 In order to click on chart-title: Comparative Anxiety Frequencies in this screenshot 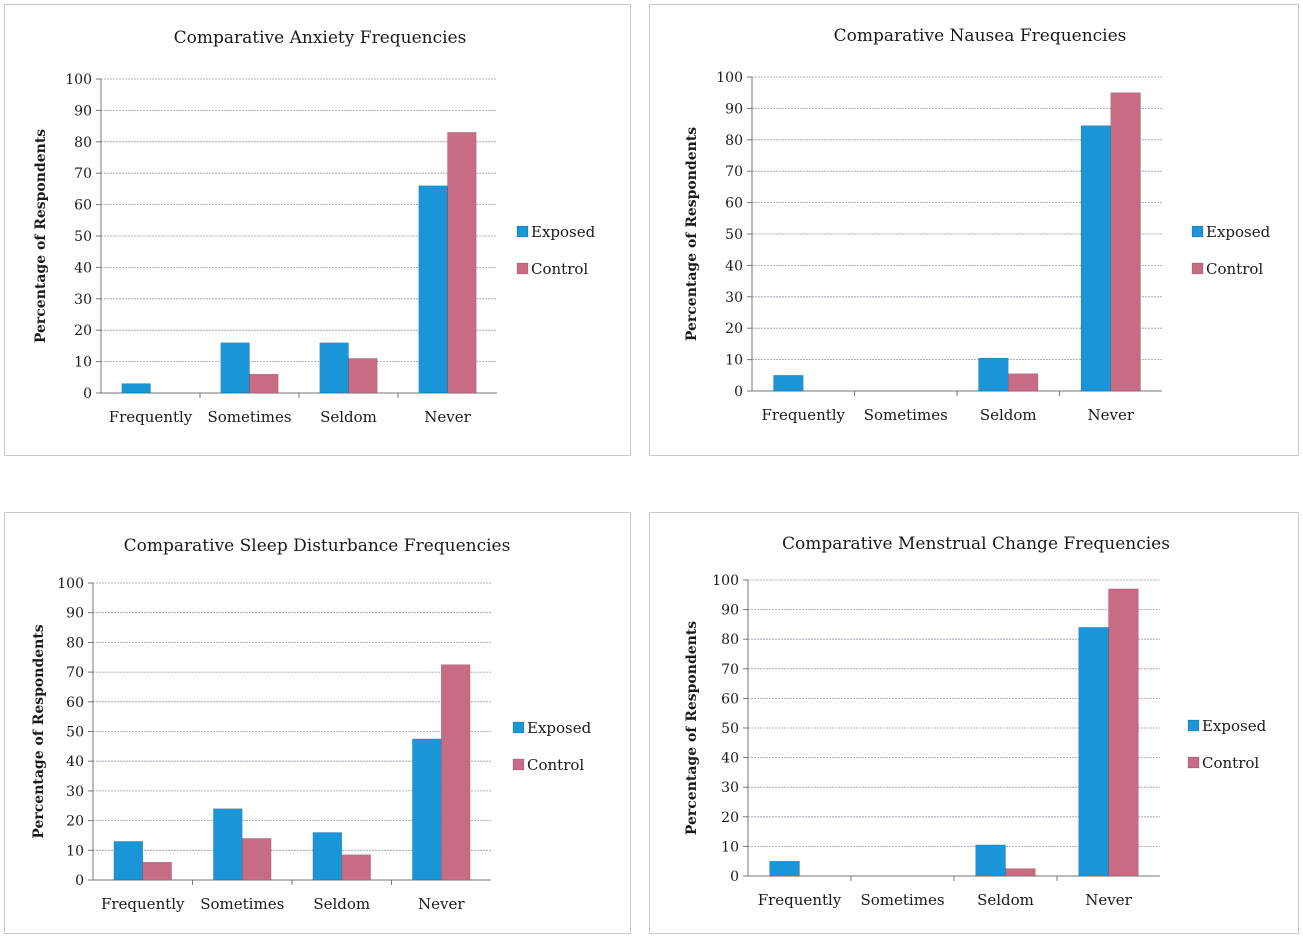, I will do `click(320, 38)`.